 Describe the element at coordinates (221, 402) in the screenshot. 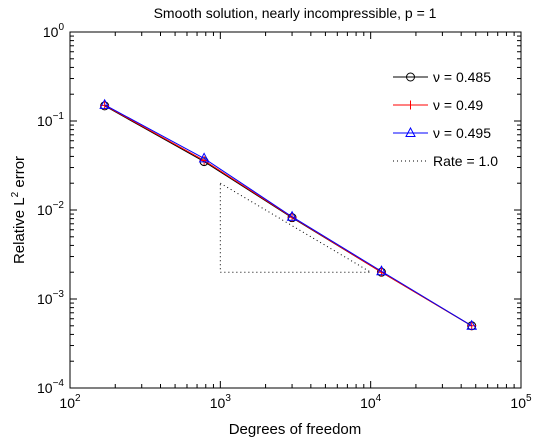

I see `x-tick-label: 10³` at that location.